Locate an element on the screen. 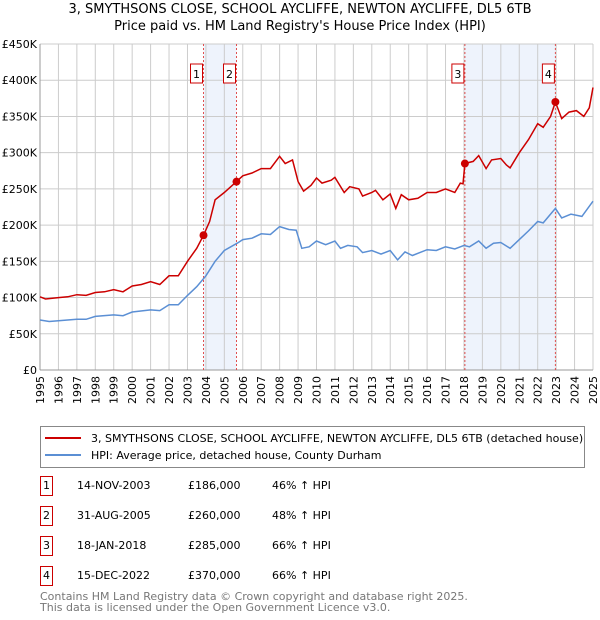 Image resolution: width=600 pixels, height=620 pixels. x-tick-label: 2008 is located at coordinates (280, 390).